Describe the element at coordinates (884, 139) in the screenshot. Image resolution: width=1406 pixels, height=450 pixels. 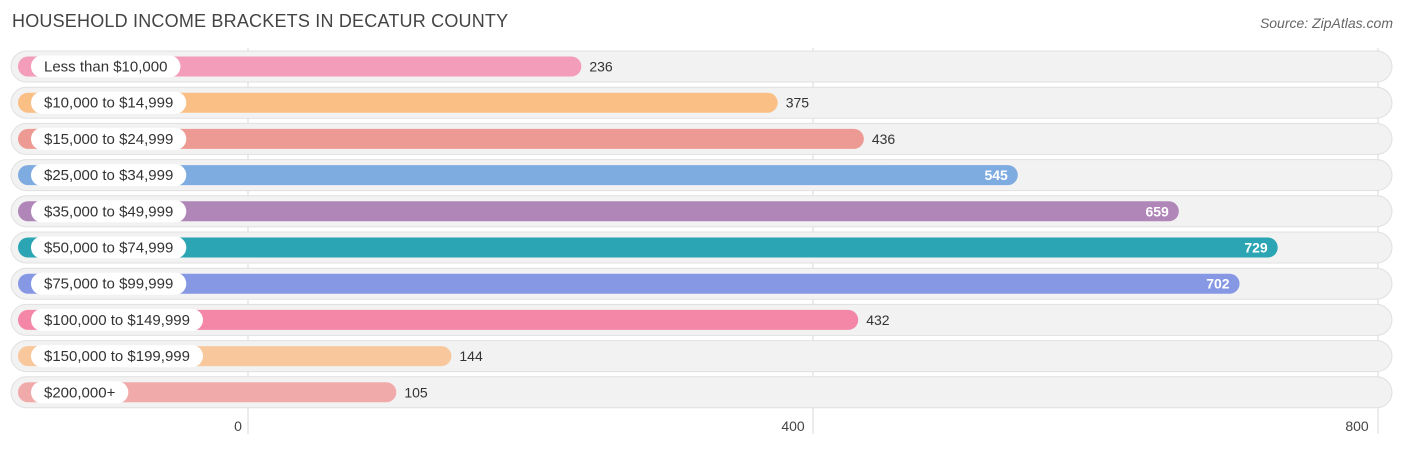
I see `value-label: 436` at that location.